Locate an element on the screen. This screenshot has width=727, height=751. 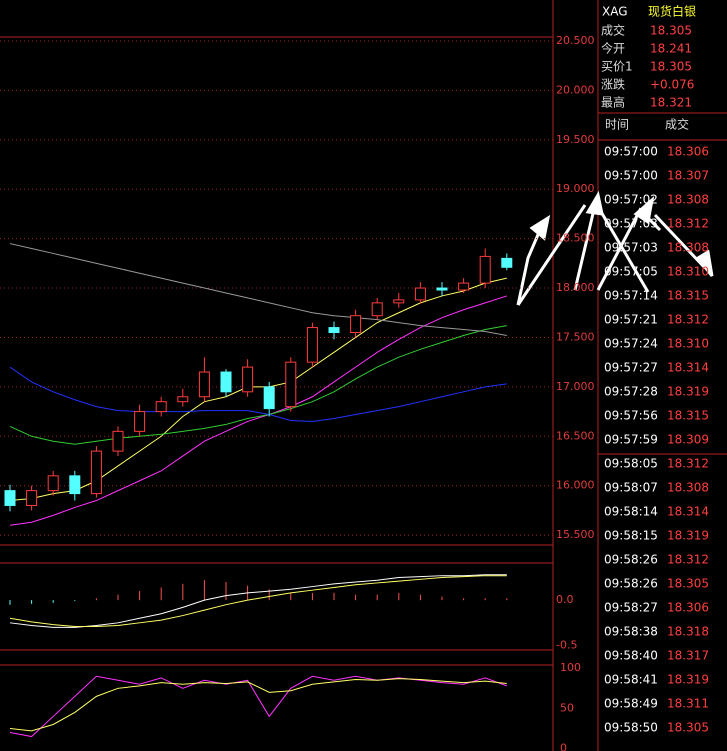
y-tick-label: 50 is located at coordinates (567, 707).